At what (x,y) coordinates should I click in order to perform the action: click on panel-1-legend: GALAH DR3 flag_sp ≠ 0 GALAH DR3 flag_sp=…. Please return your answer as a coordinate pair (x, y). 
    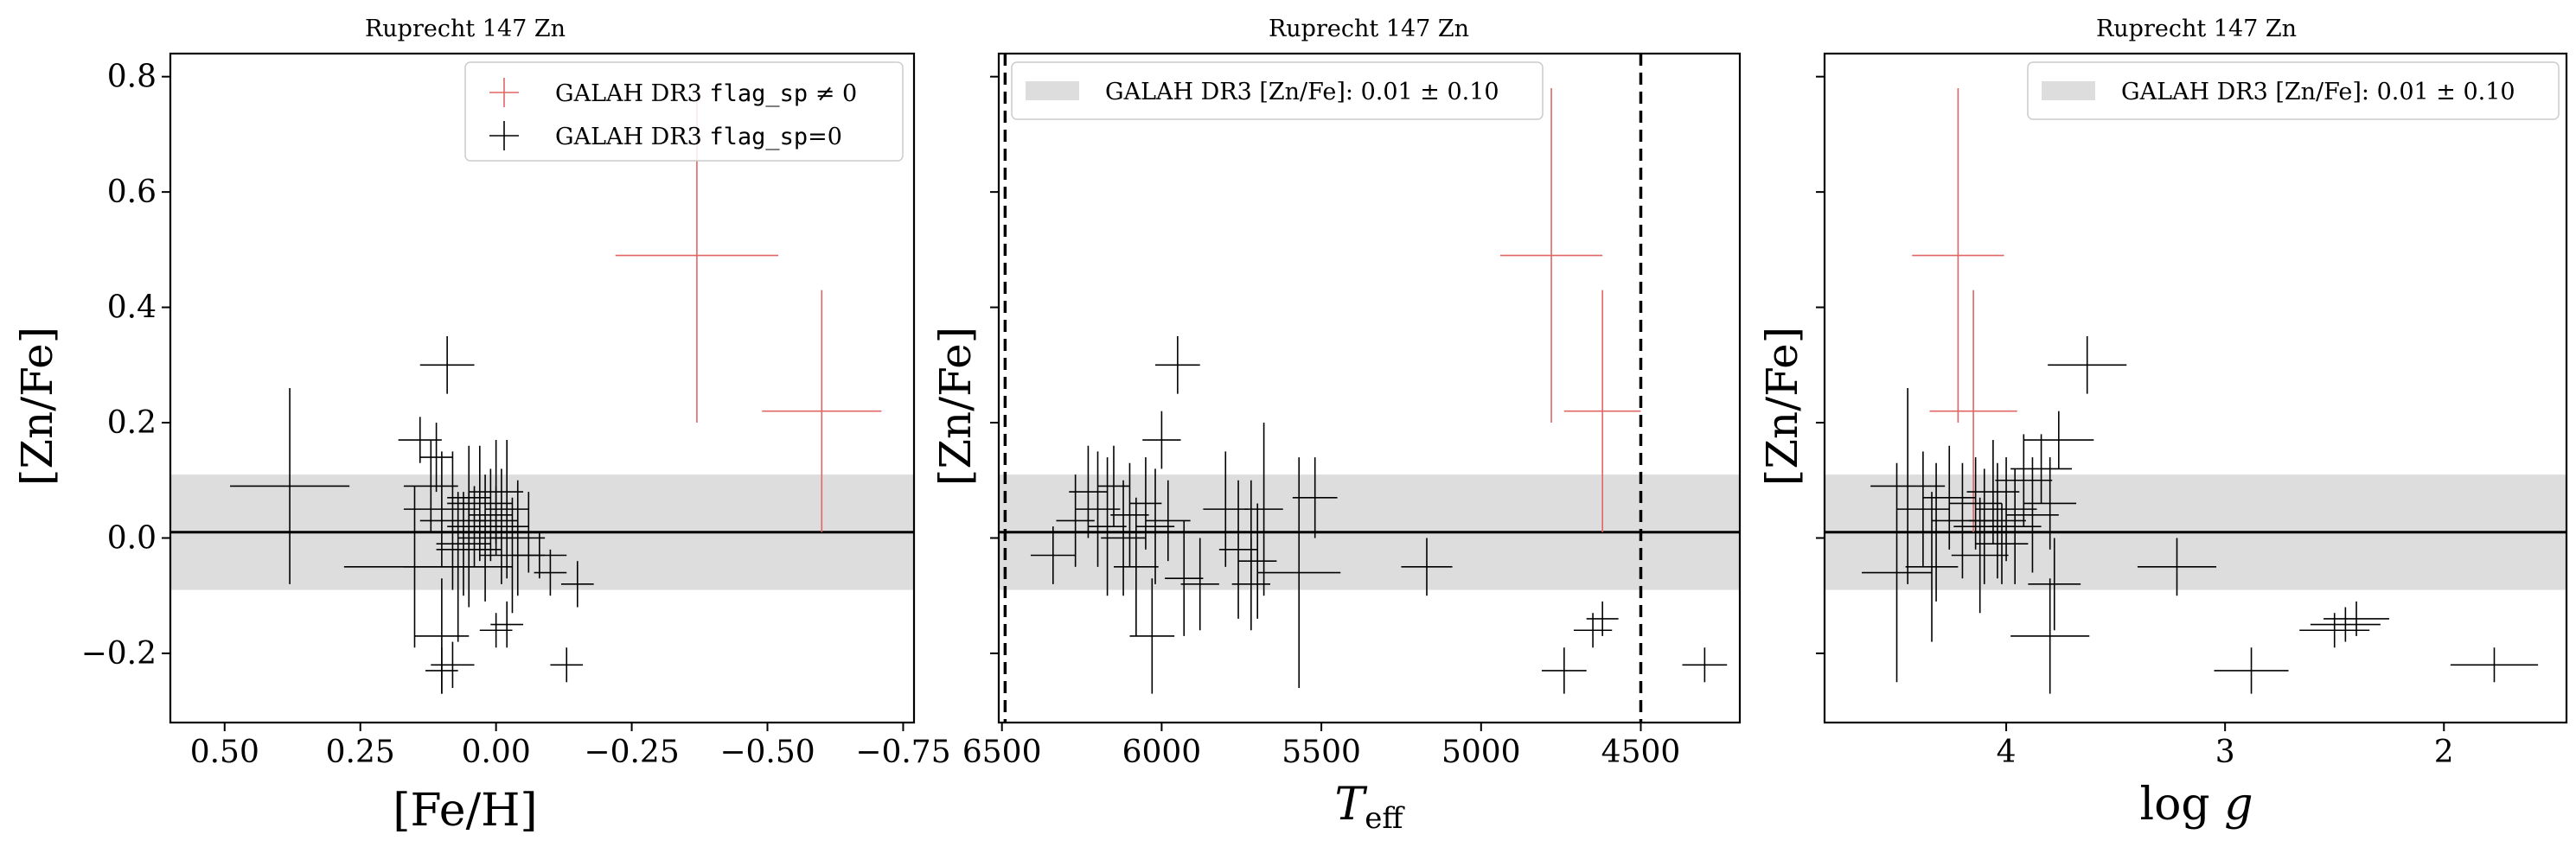
    Looking at the image, I should click on (684, 111).